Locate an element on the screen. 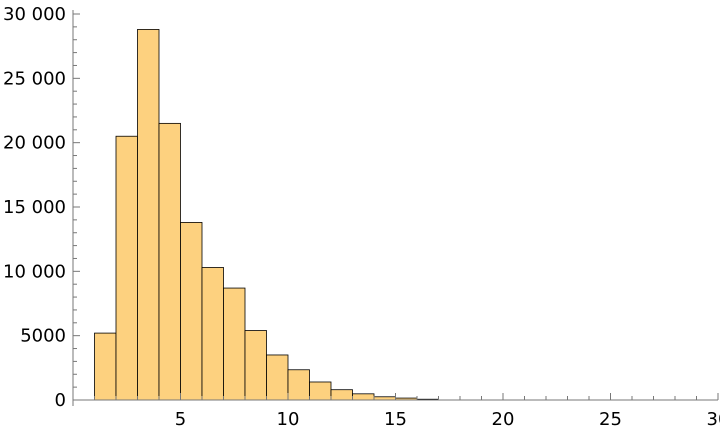 The height and width of the screenshot is (434, 720). x-tick-label: 25 is located at coordinates (610, 419).